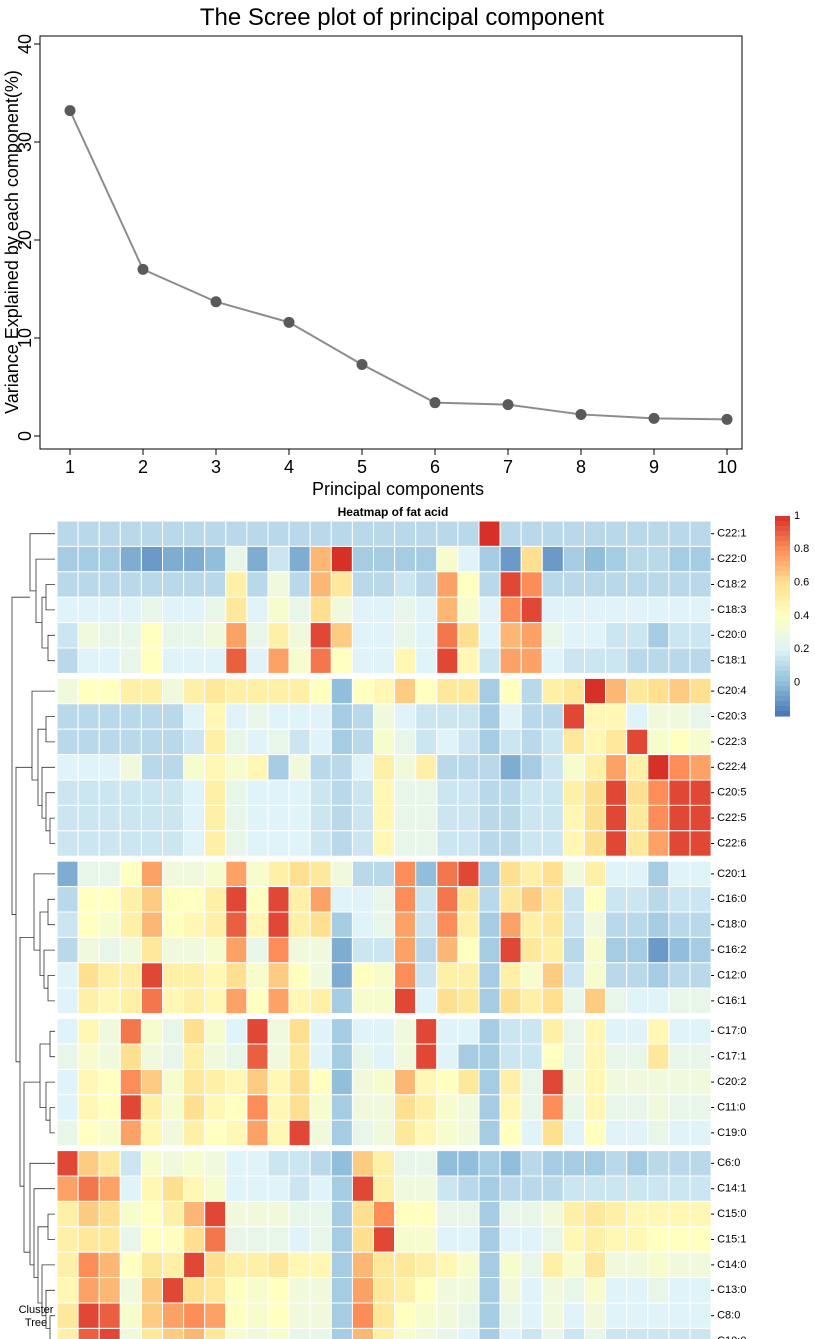 This screenshot has width=815, height=1339. What do you see at coordinates (362, 467) in the screenshot?
I see `x-tick-label: 5` at bounding box center [362, 467].